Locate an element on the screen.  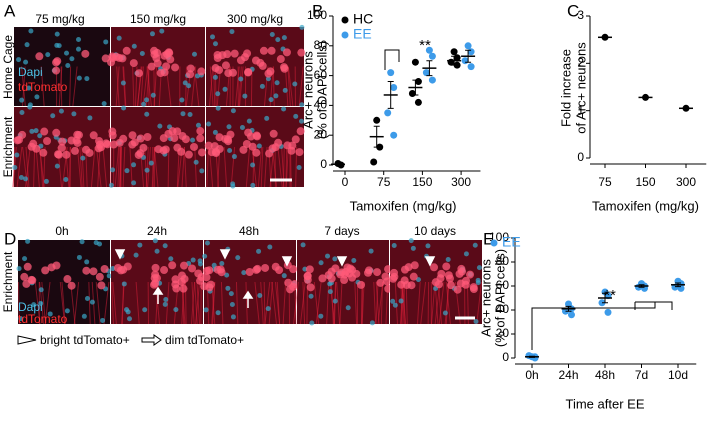
column-title: 0h is located at coordinates (61, 231).